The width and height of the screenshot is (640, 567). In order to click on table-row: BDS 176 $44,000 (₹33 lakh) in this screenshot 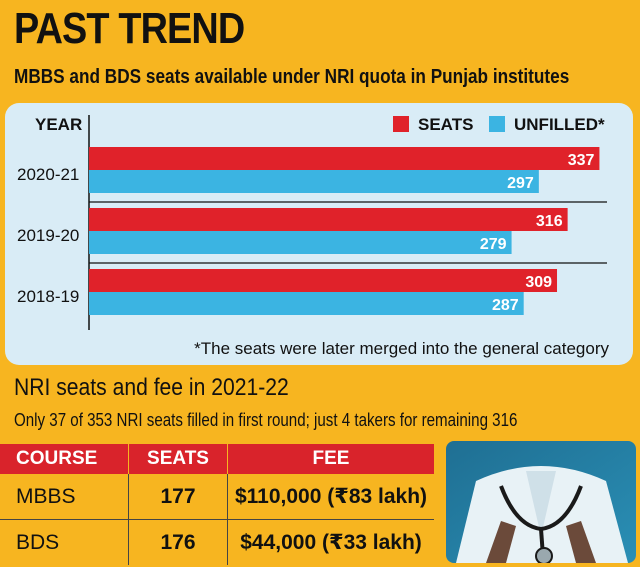, I will do `click(217, 542)`.